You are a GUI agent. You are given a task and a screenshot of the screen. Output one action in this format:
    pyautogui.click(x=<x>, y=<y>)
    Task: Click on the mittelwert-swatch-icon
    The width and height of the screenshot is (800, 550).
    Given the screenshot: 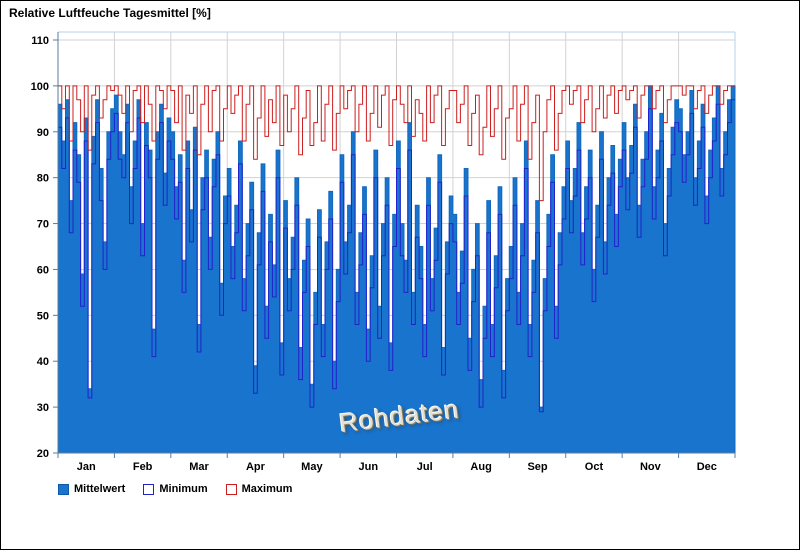 What is the action you would take?
    pyautogui.click(x=63, y=489)
    